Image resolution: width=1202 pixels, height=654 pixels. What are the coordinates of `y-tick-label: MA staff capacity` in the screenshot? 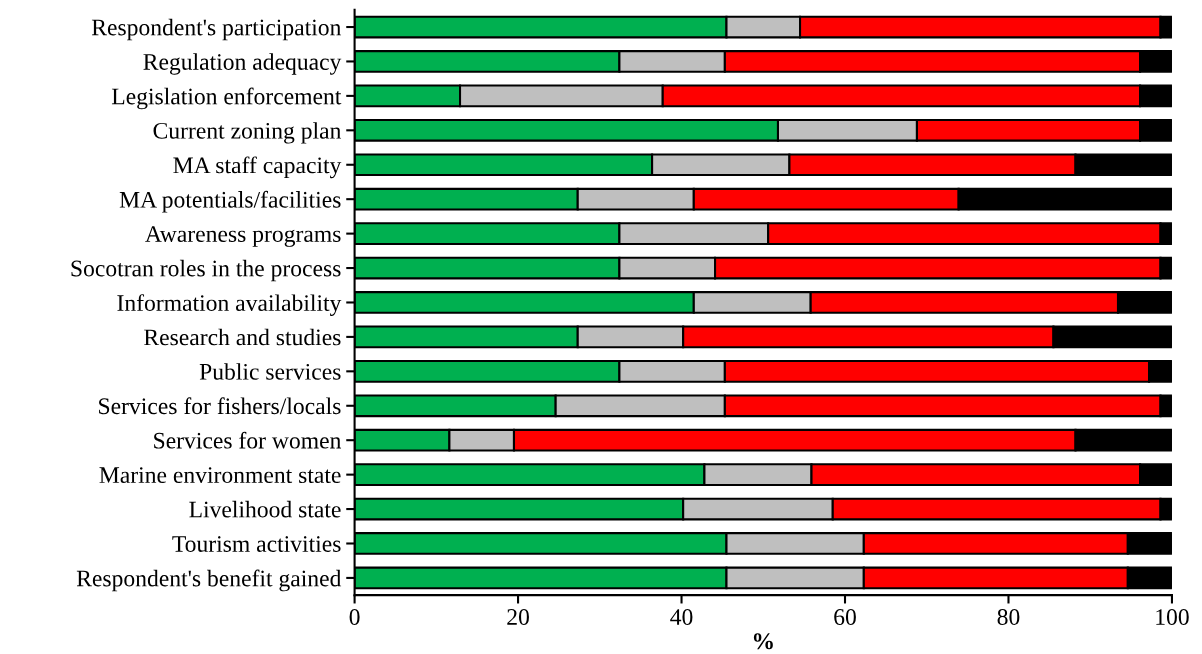 It's located at (257, 167).